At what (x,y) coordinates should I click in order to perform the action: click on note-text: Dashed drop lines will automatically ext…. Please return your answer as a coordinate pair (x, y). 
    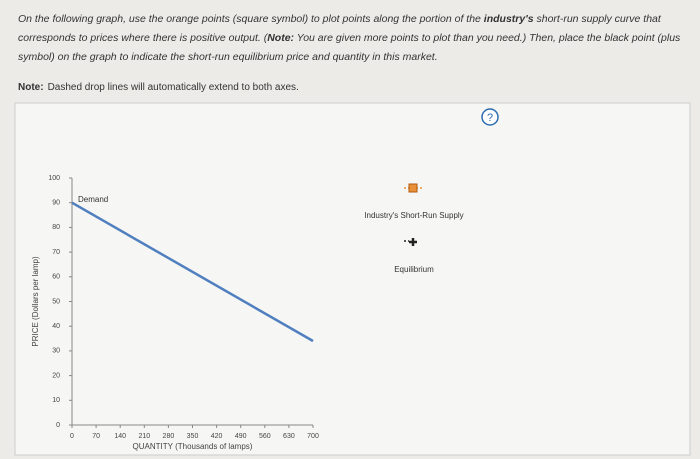
    Looking at the image, I should click on (173, 87).